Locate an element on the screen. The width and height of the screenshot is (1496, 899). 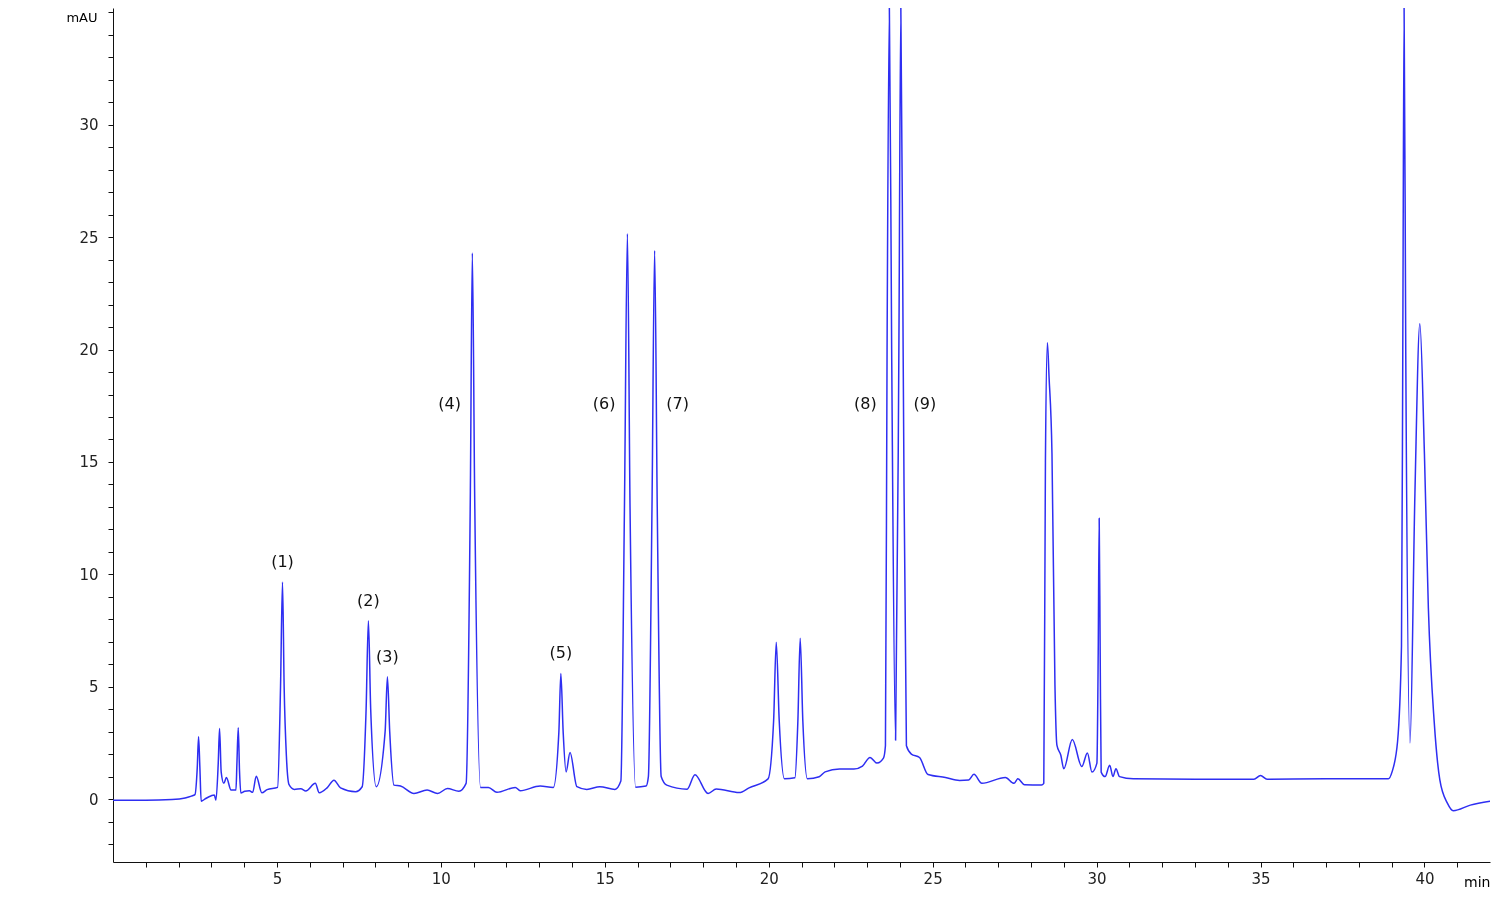
annotation: (1) is located at coordinates (282, 561).